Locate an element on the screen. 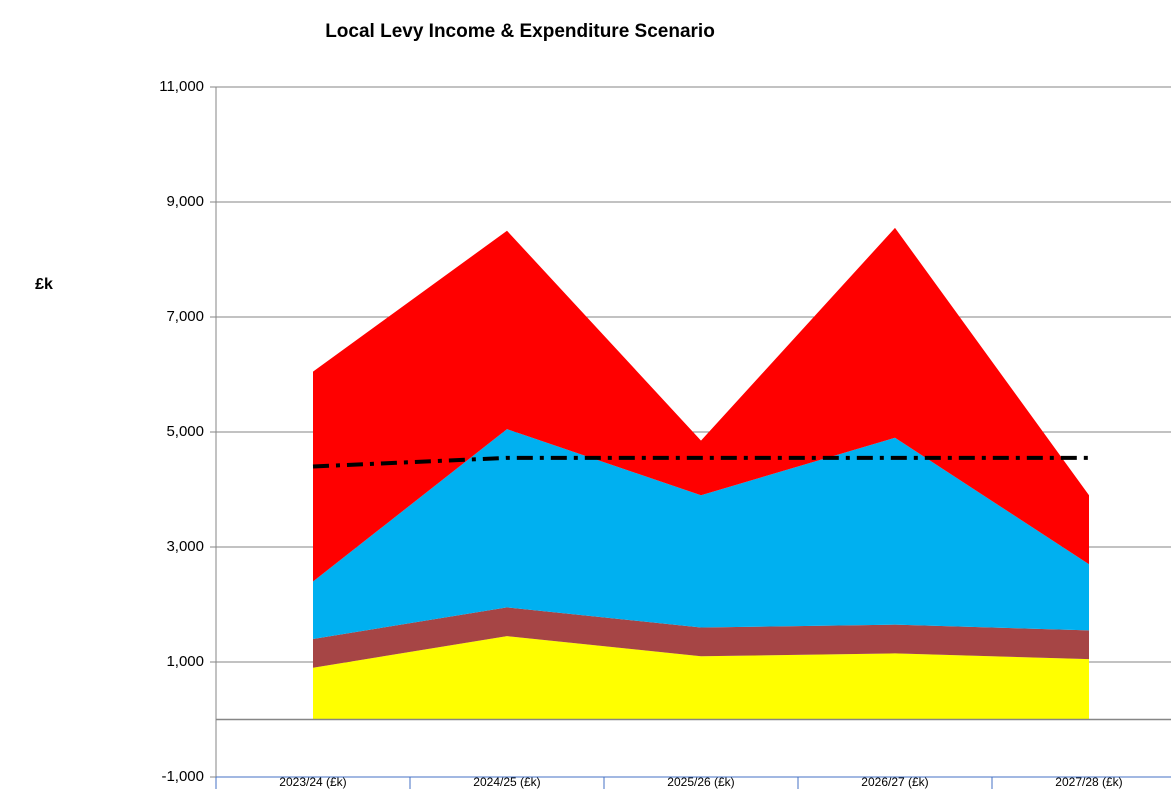 This screenshot has width=1171, height=789. y-tick-label: 7,000 is located at coordinates (185, 316).